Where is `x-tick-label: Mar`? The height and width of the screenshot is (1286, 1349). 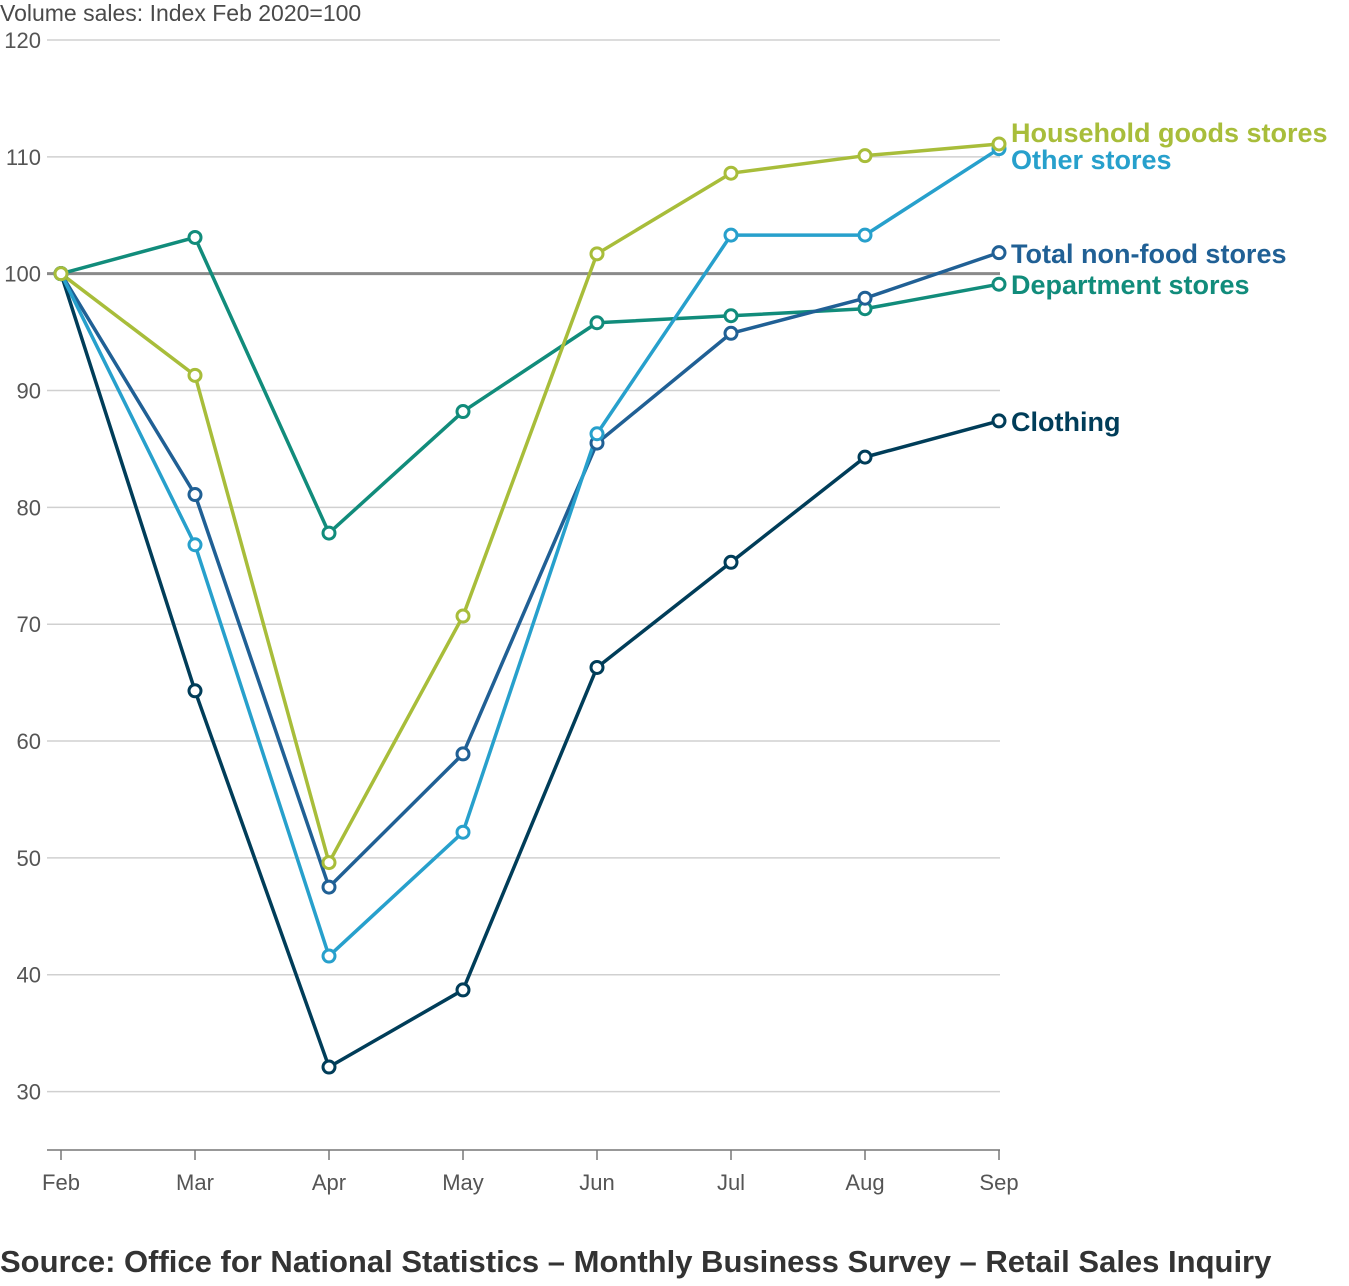
x-tick-label: Mar is located at coordinates (195, 1182).